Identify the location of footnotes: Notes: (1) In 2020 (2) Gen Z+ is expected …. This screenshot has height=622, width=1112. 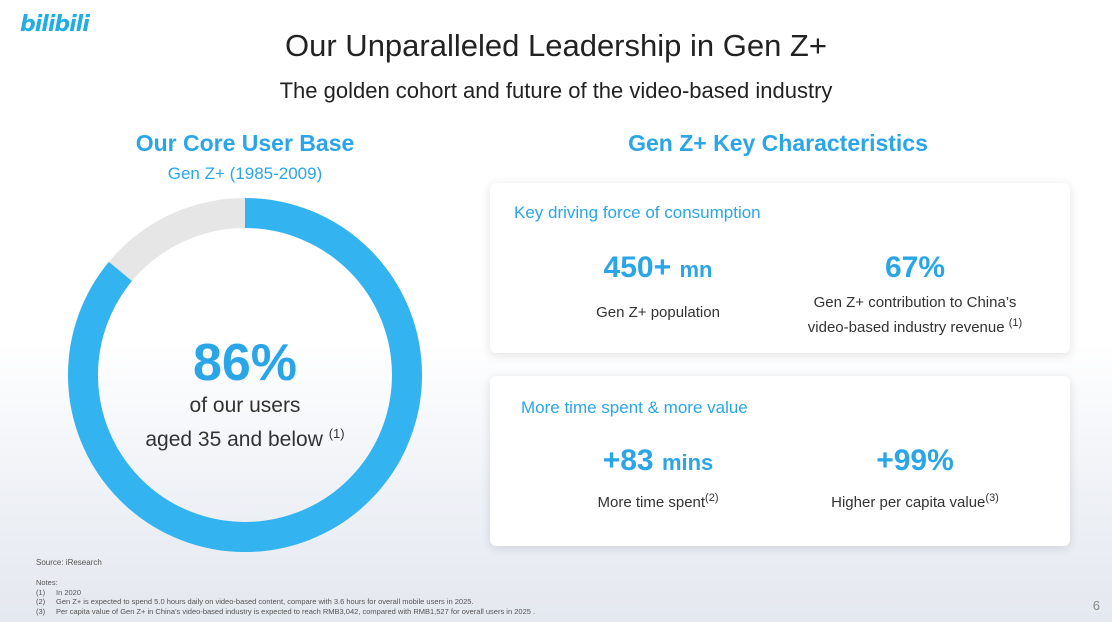
(285, 597).